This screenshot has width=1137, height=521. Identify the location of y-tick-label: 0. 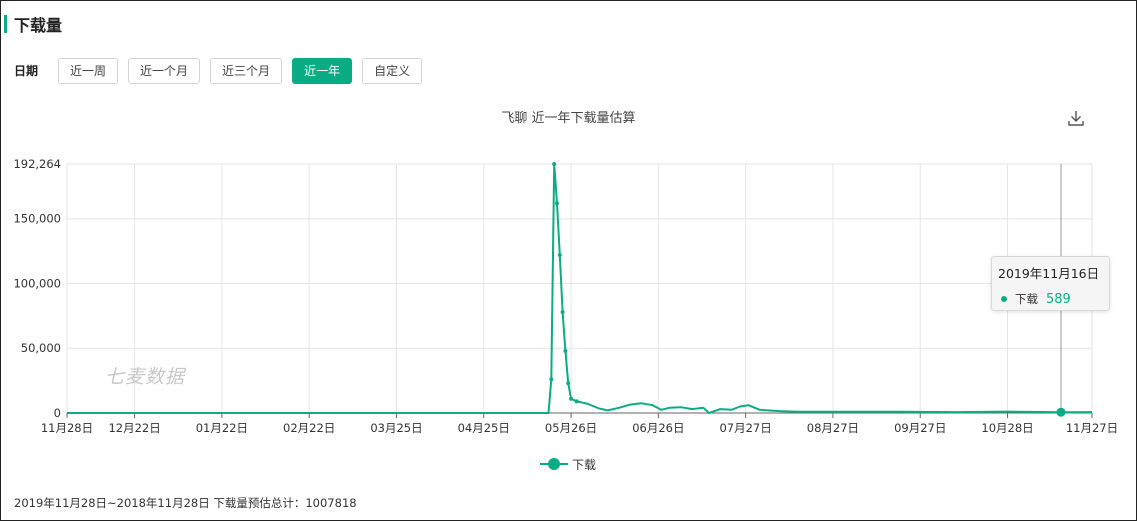
(57, 413).